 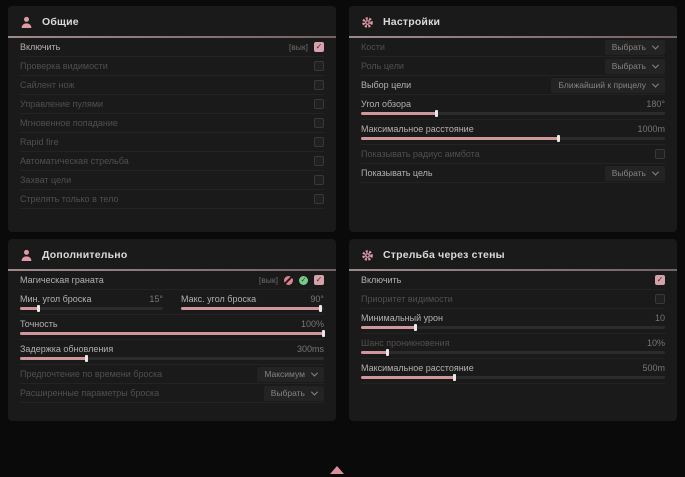 I want to click on row-label: Захват цели, so click(x=46, y=180).